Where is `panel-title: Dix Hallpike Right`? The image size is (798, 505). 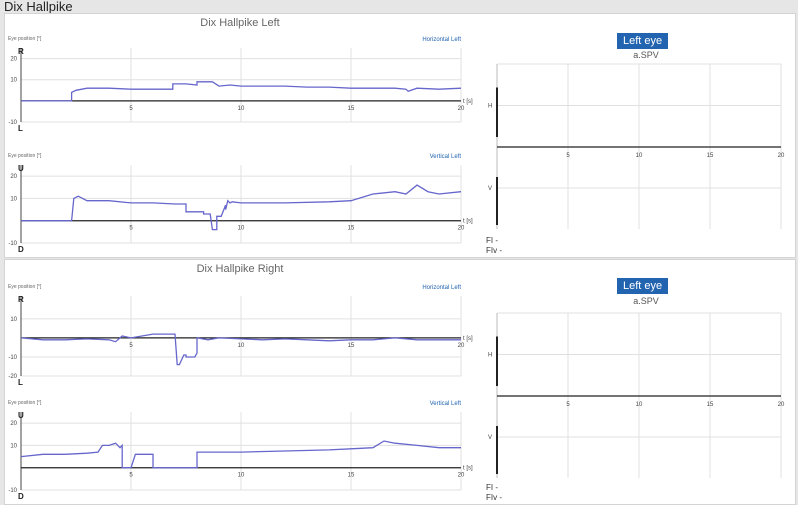
panel-title: Dix Hallpike Right is located at coordinates (240, 269).